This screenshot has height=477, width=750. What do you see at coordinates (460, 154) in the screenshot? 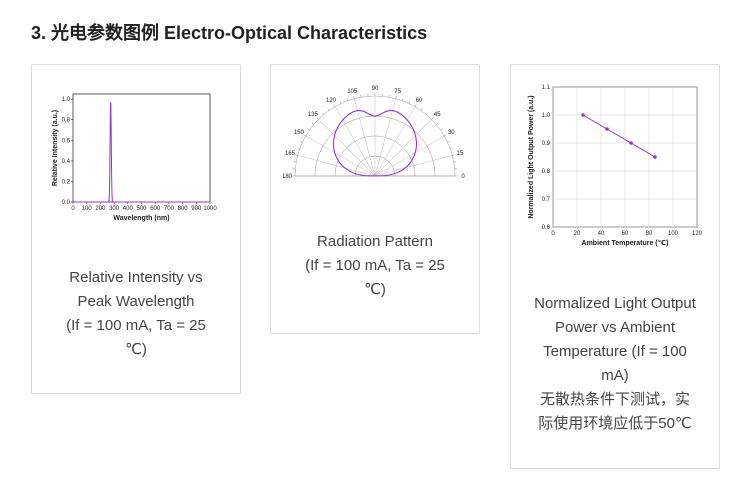
I see `angle-label: 15` at bounding box center [460, 154].